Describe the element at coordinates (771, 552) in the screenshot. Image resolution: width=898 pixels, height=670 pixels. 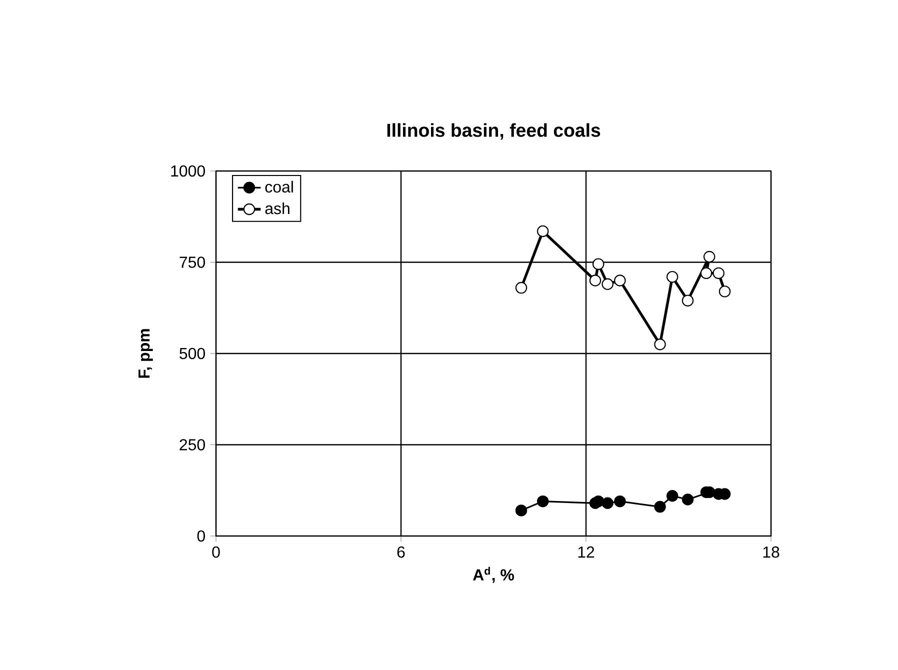
I see `x-tick-label: 18` at that location.